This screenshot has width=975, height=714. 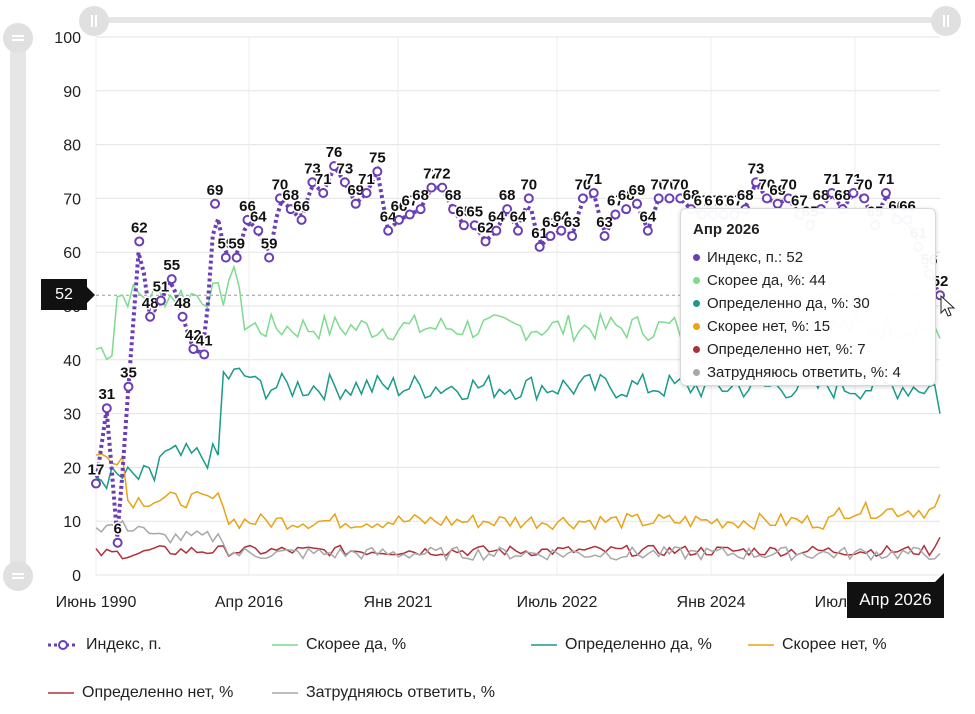 What do you see at coordinates (400, 692) in the screenshot?
I see `legend-label: Затрудняюсь ответить, %` at bounding box center [400, 692].